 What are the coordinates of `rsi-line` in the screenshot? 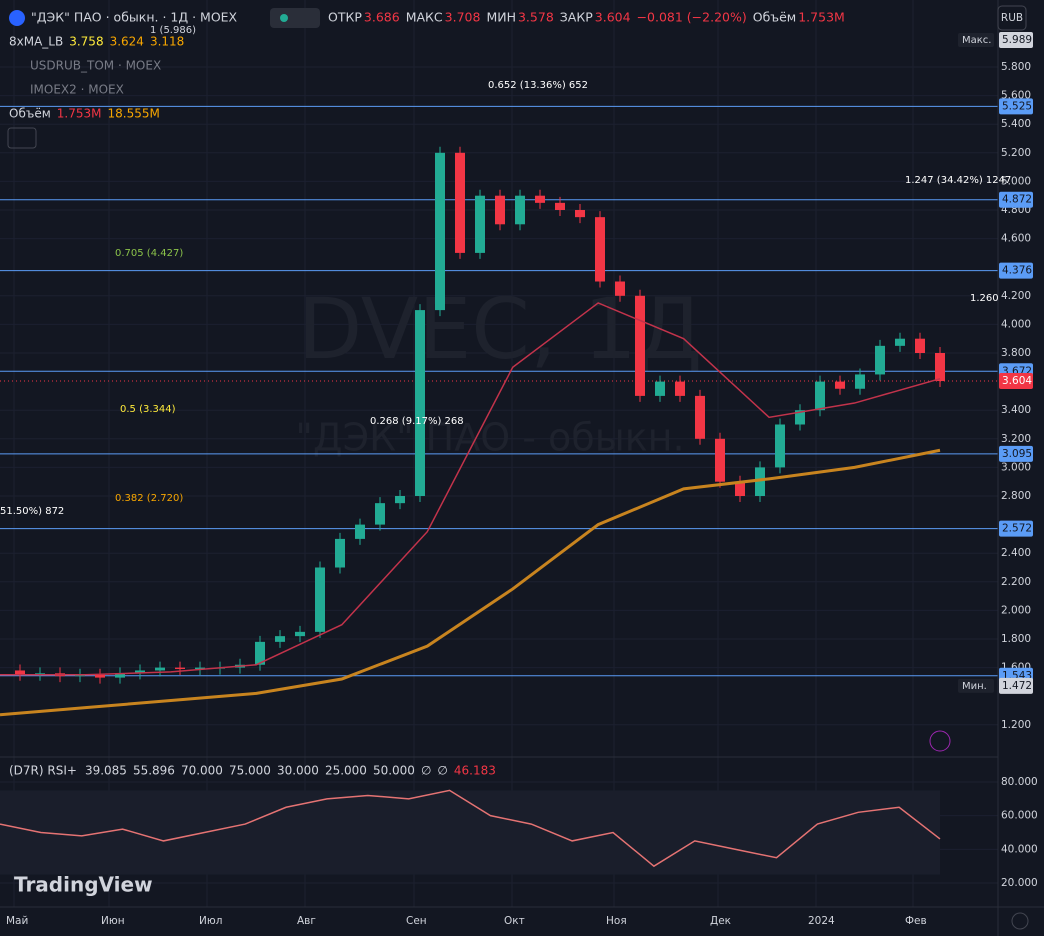 It's located at (470, 828).